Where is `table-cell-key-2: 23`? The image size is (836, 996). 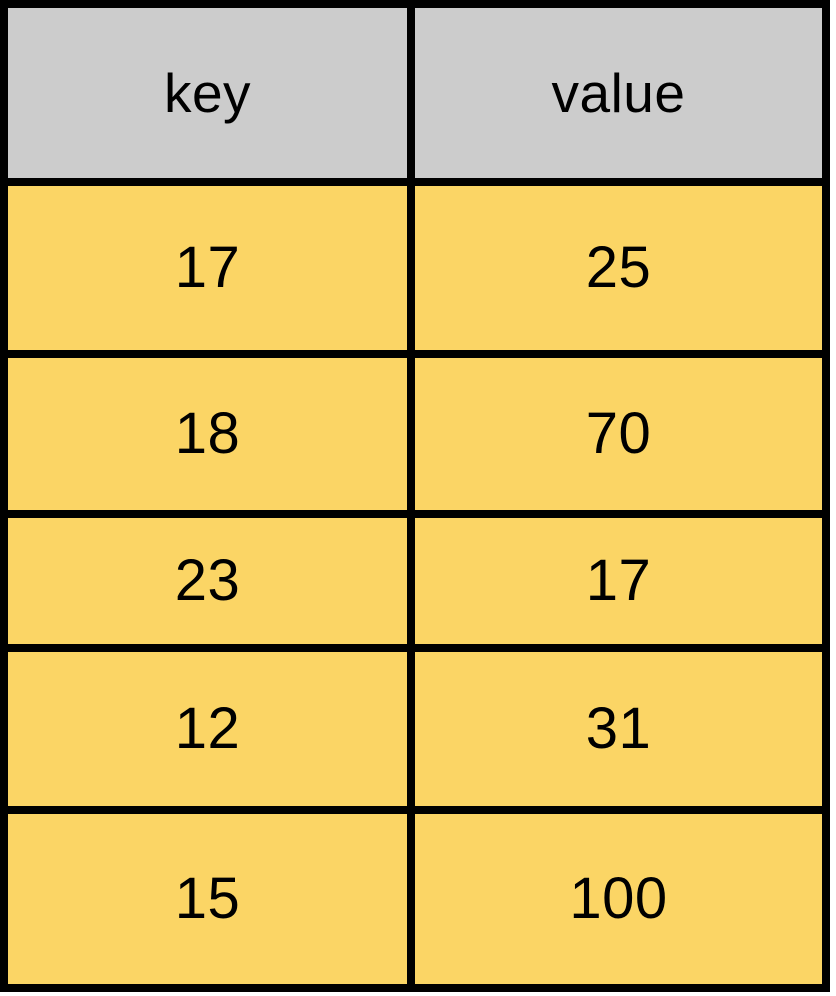
table-cell-key-2: 23 is located at coordinates (207, 581).